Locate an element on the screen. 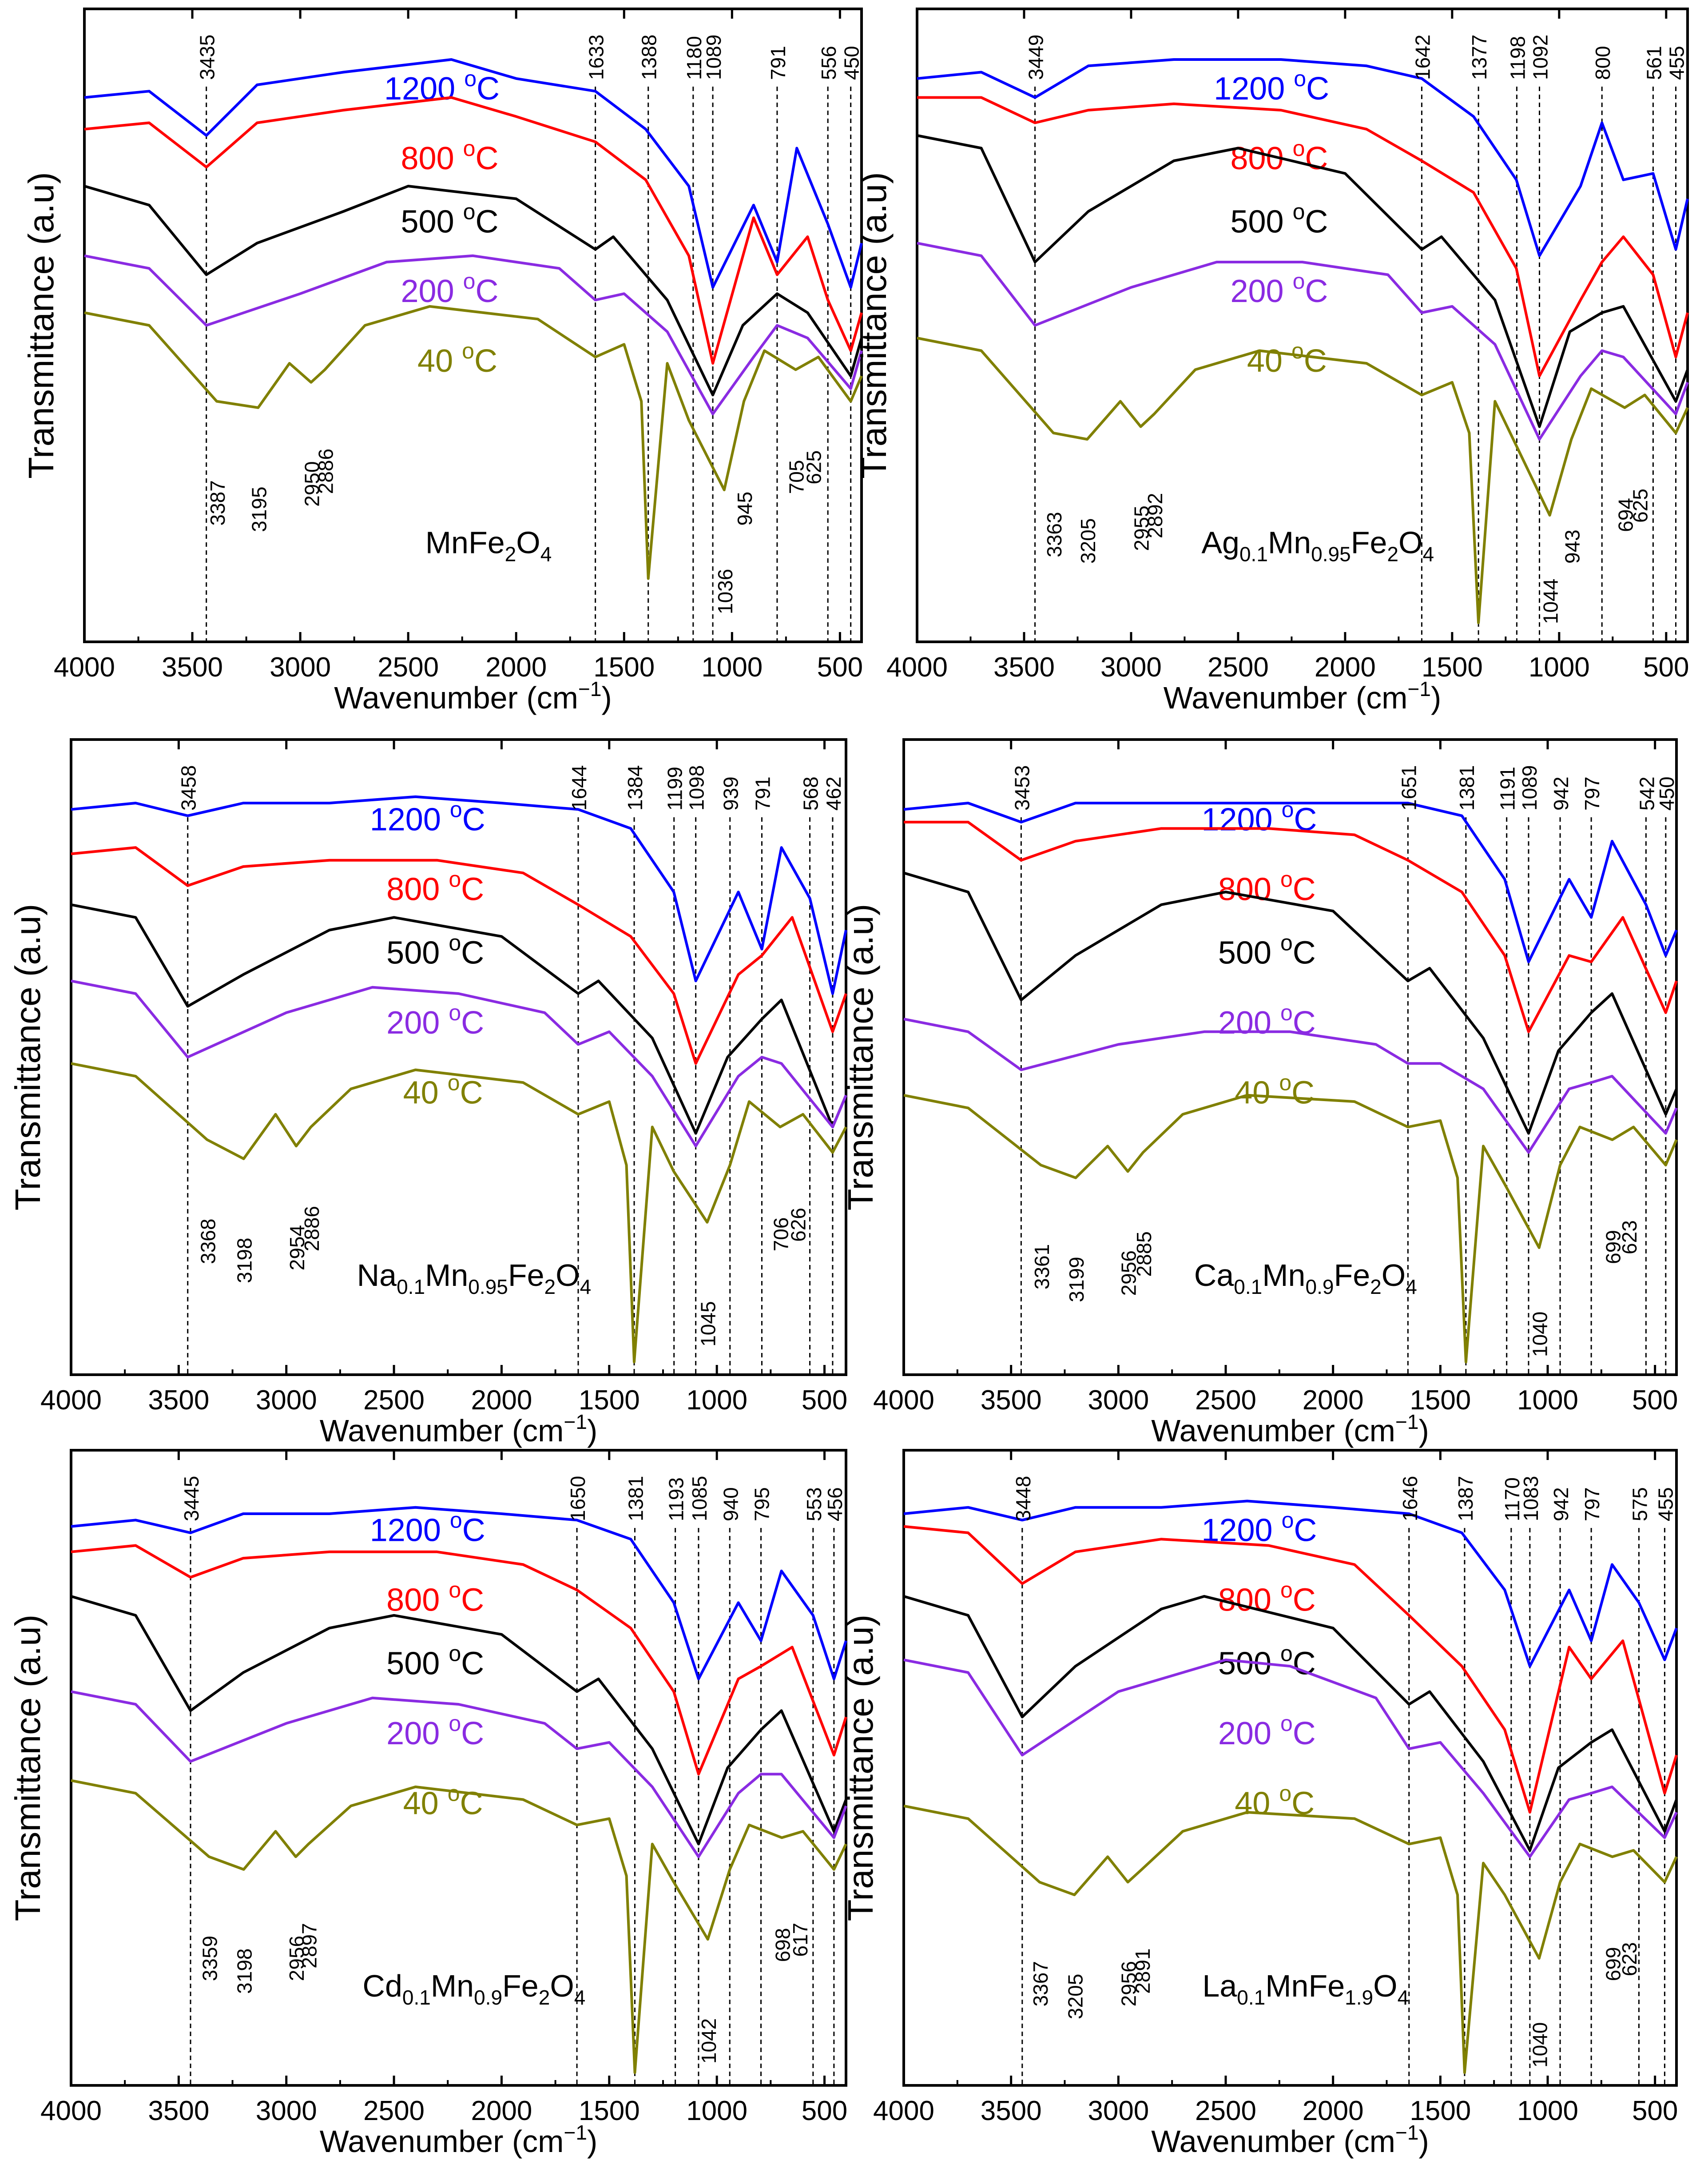 This screenshot has width=1708, height=2176. series-label: 200 oC is located at coordinates (1279, 289).